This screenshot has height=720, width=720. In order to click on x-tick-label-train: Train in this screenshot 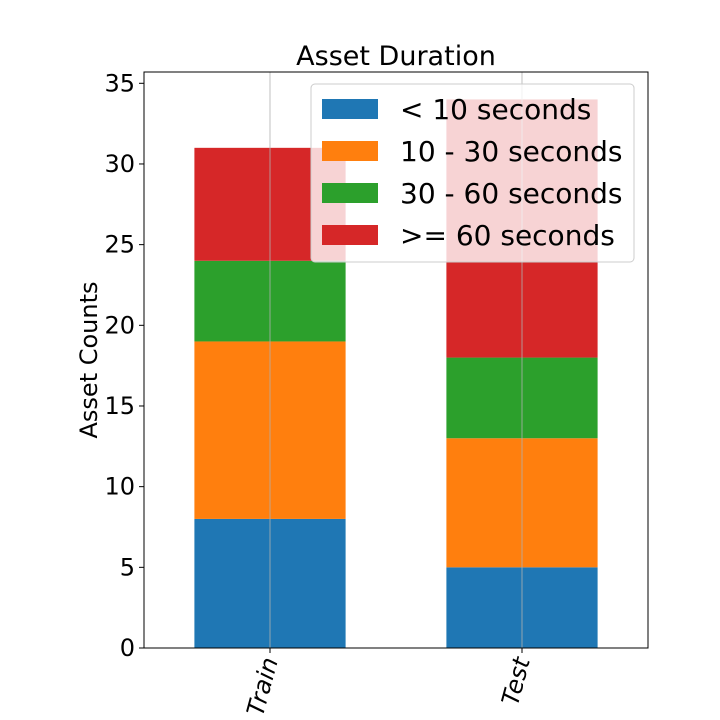, I will do `click(262, 686)`.